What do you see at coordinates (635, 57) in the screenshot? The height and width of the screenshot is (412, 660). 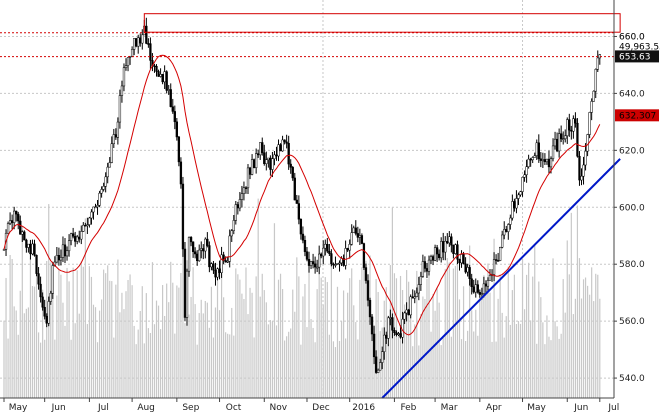 I see `value-tag-label: 653.63` at bounding box center [635, 57].